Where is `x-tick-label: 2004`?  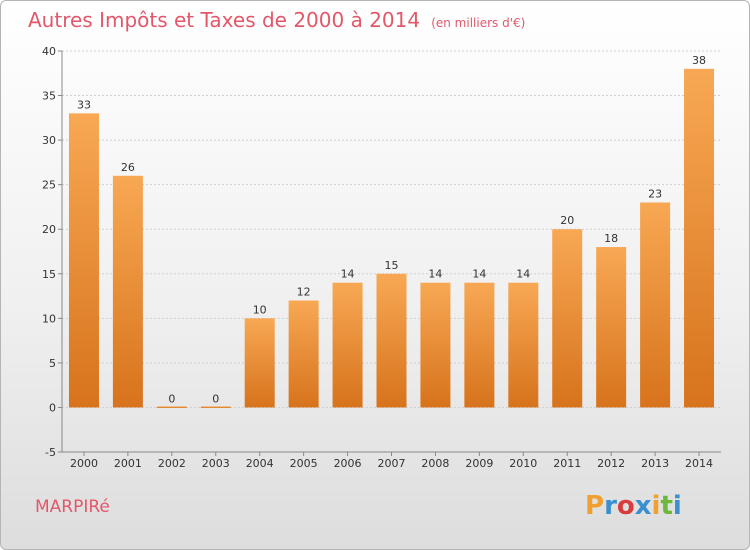 x-tick-label: 2004 is located at coordinates (260, 463).